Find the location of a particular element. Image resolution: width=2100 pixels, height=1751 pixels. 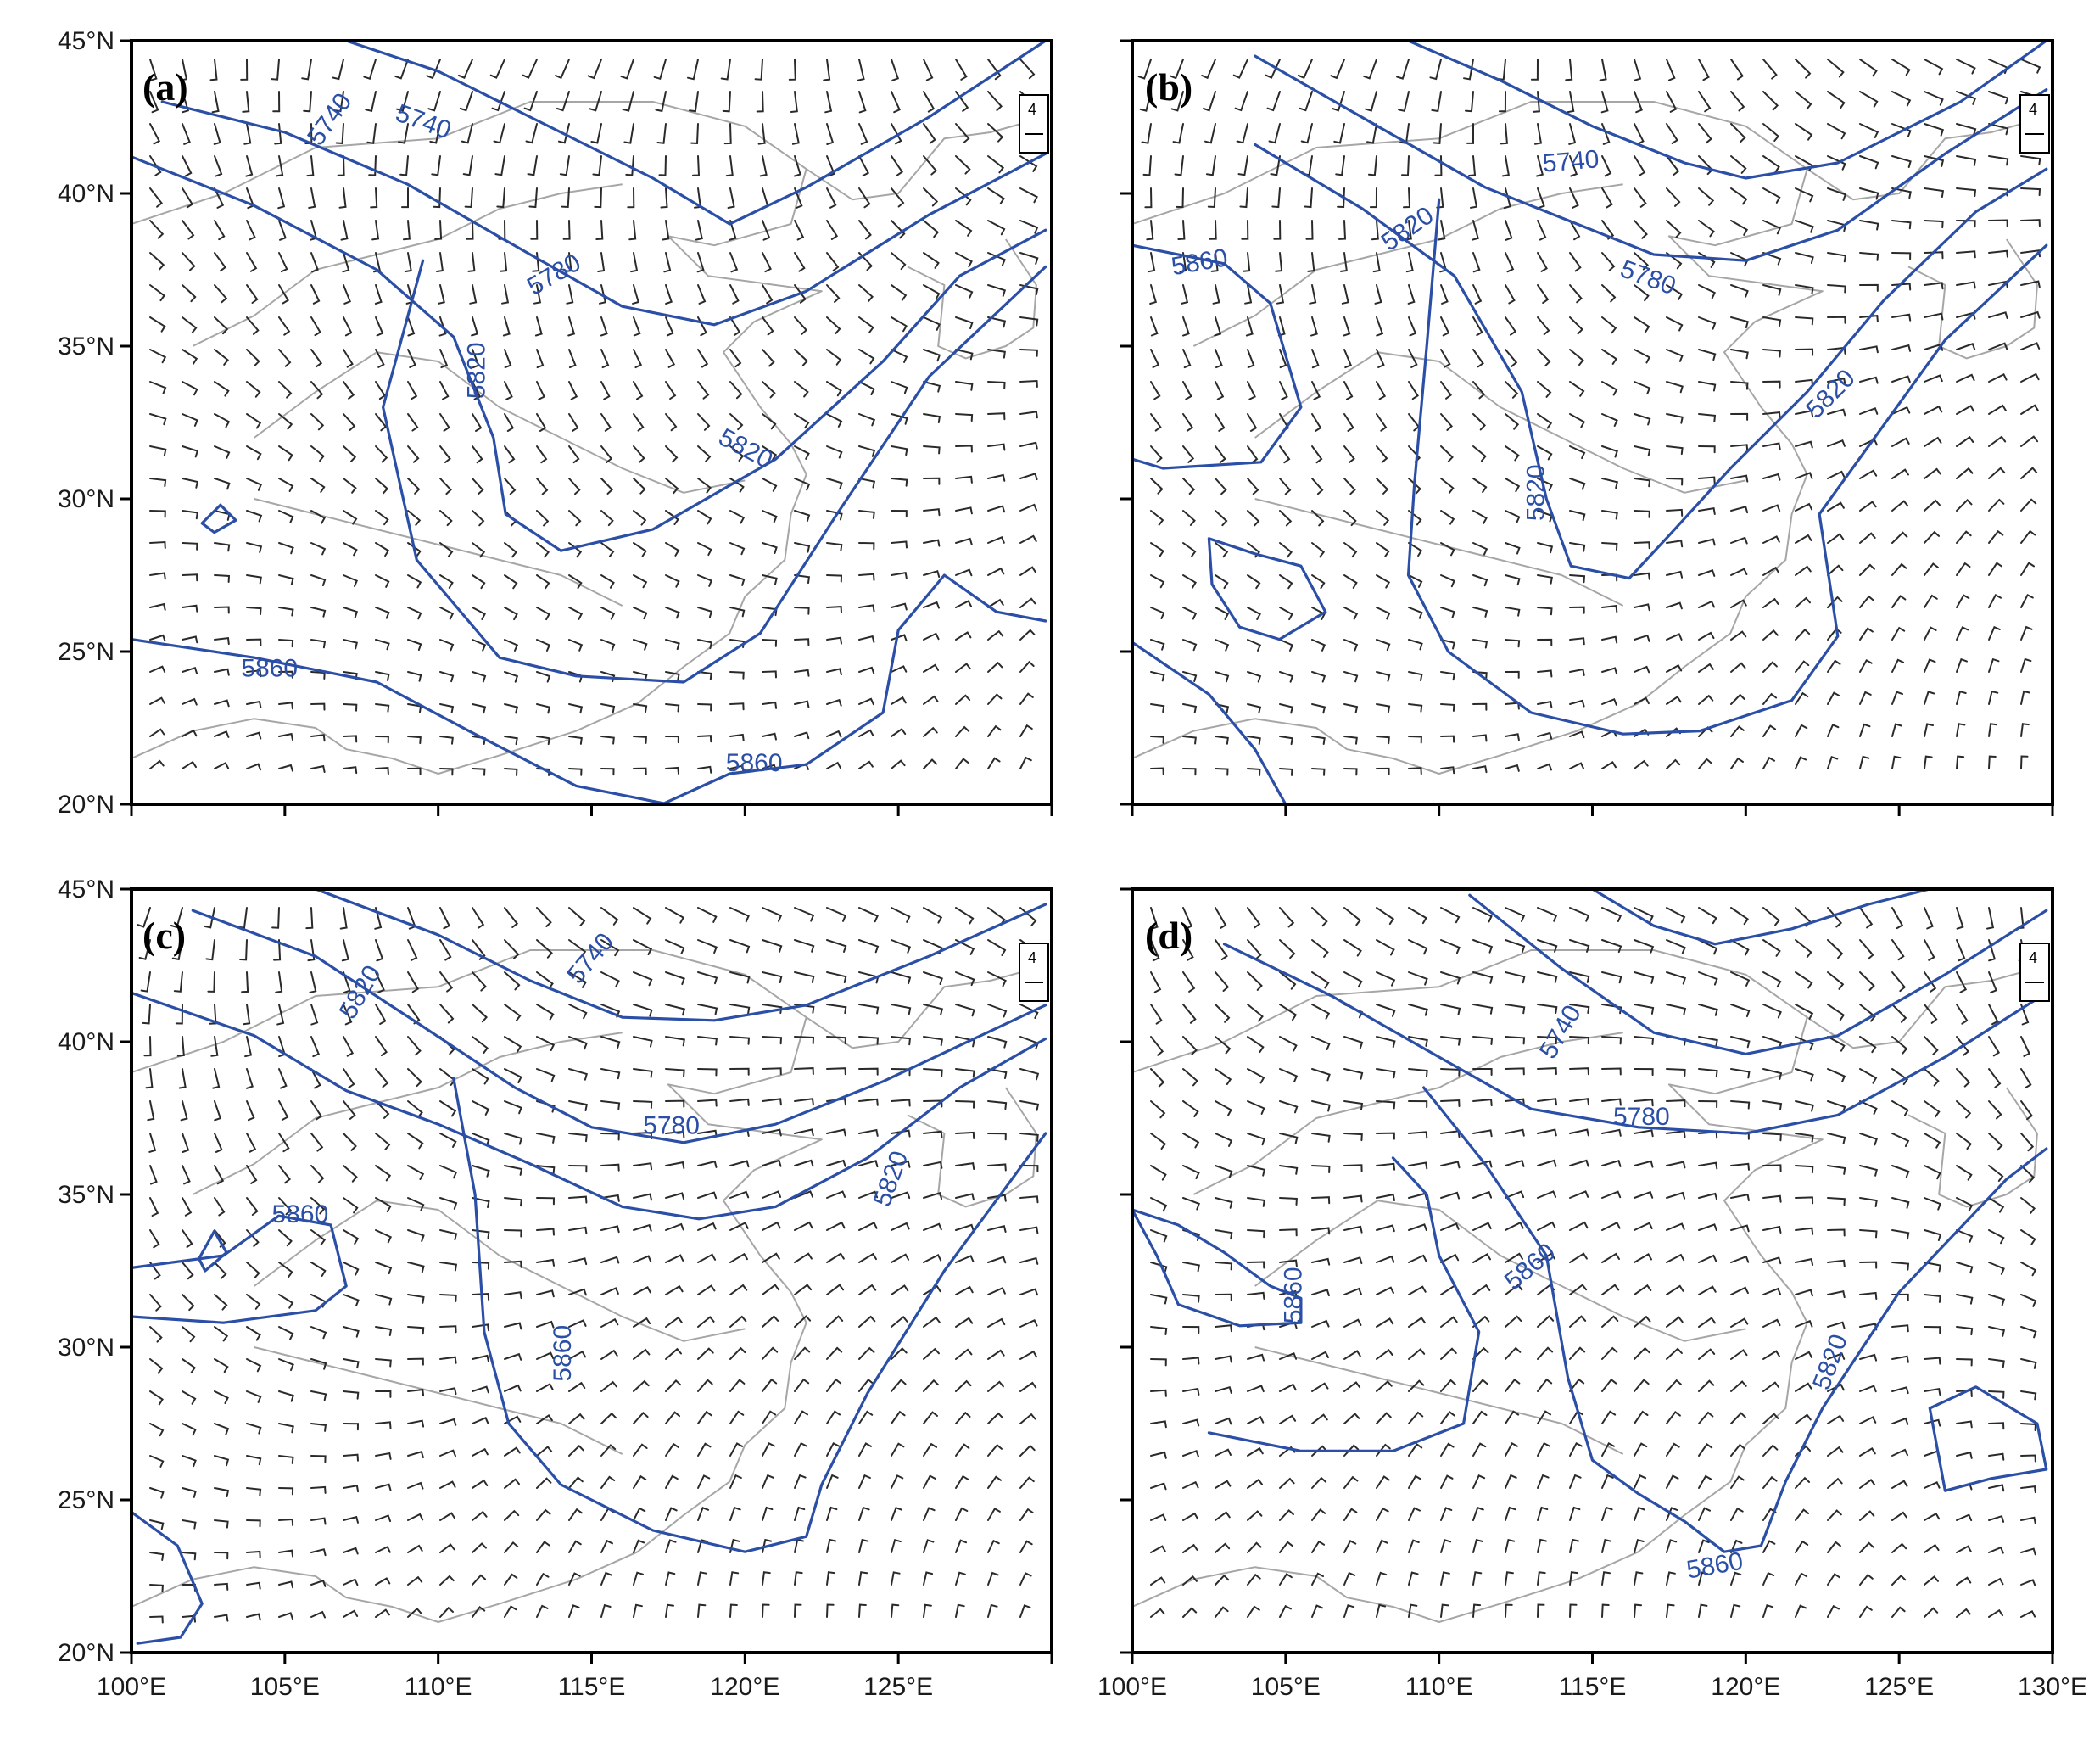

x-tick-label: 130°E is located at coordinates (2052, 1687).